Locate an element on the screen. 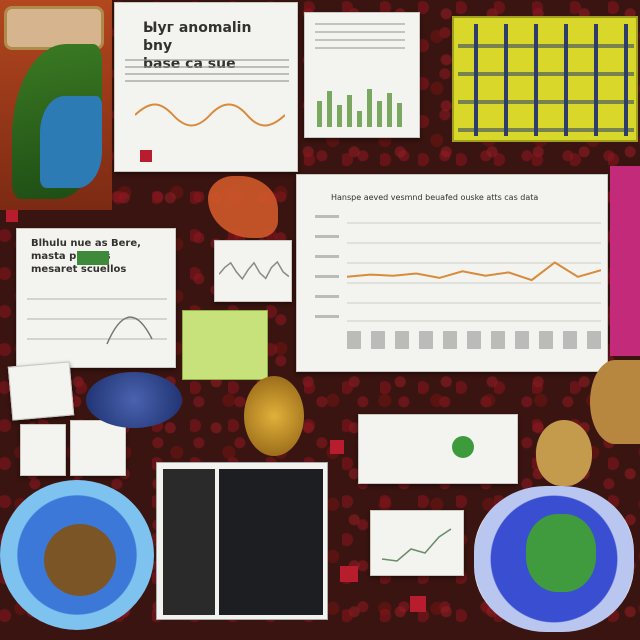 The image size is (640, 640). blue-bowl-right is located at coordinates (554, 559).